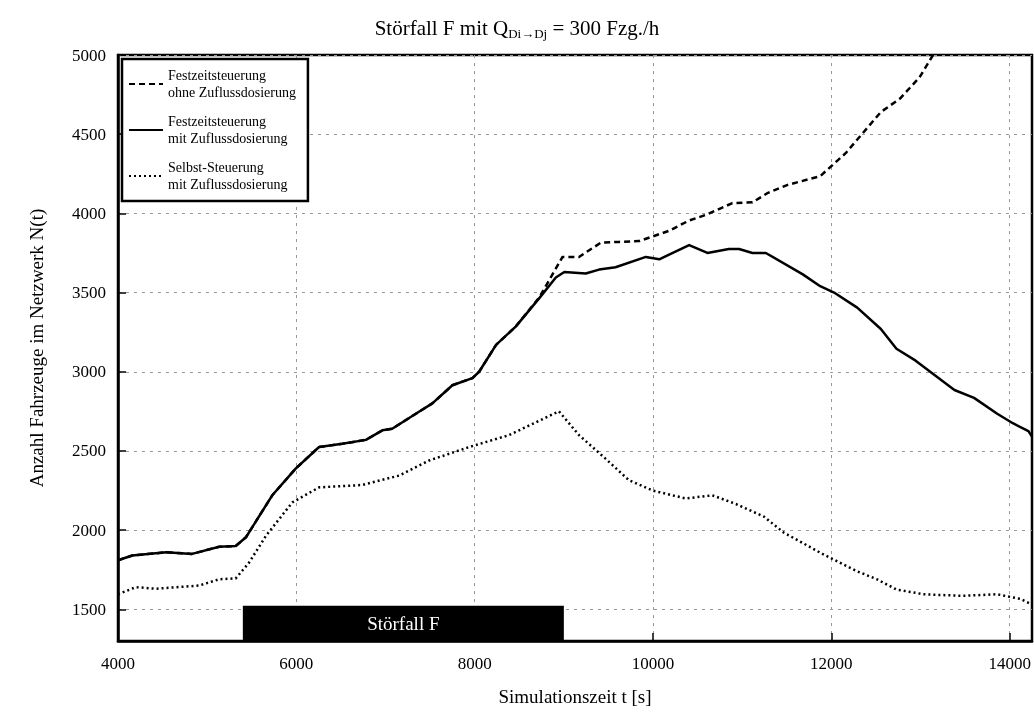 The width and height of the screenshot is (1034, 718). I want to click on y-tick-label: 2500, so click(89, 451).